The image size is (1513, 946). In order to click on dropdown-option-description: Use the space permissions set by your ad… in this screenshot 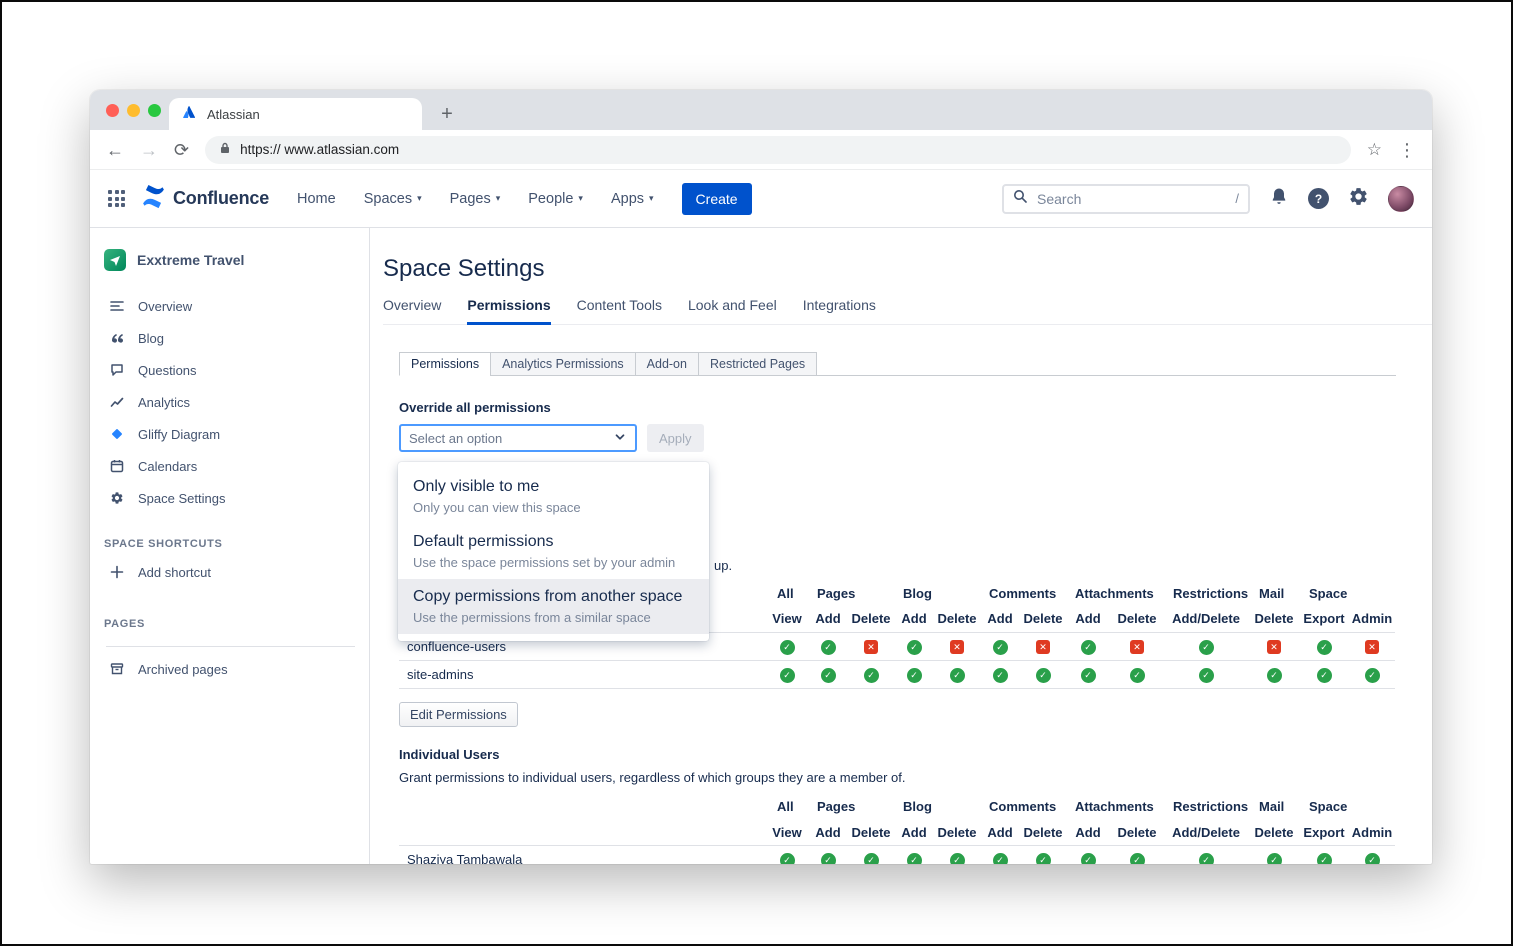, I will do `click(544, 562)`.